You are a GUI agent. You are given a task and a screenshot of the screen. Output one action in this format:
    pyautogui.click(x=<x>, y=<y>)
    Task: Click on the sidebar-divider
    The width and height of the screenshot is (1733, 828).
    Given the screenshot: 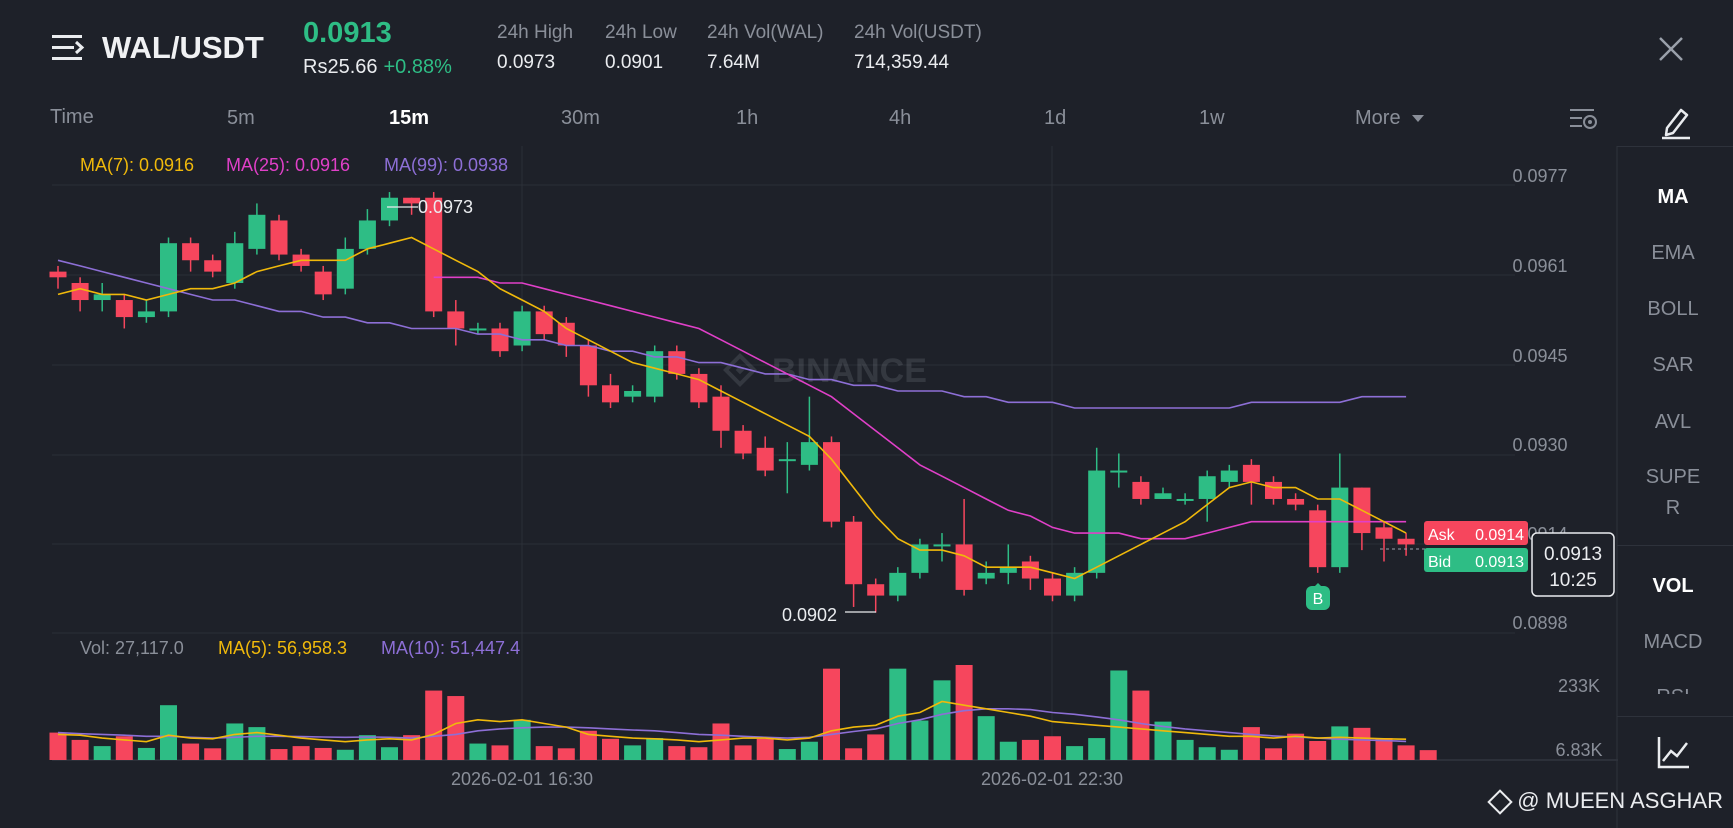 What is the action you would take?
    pyautogui.click(x=1675, y=545)
    